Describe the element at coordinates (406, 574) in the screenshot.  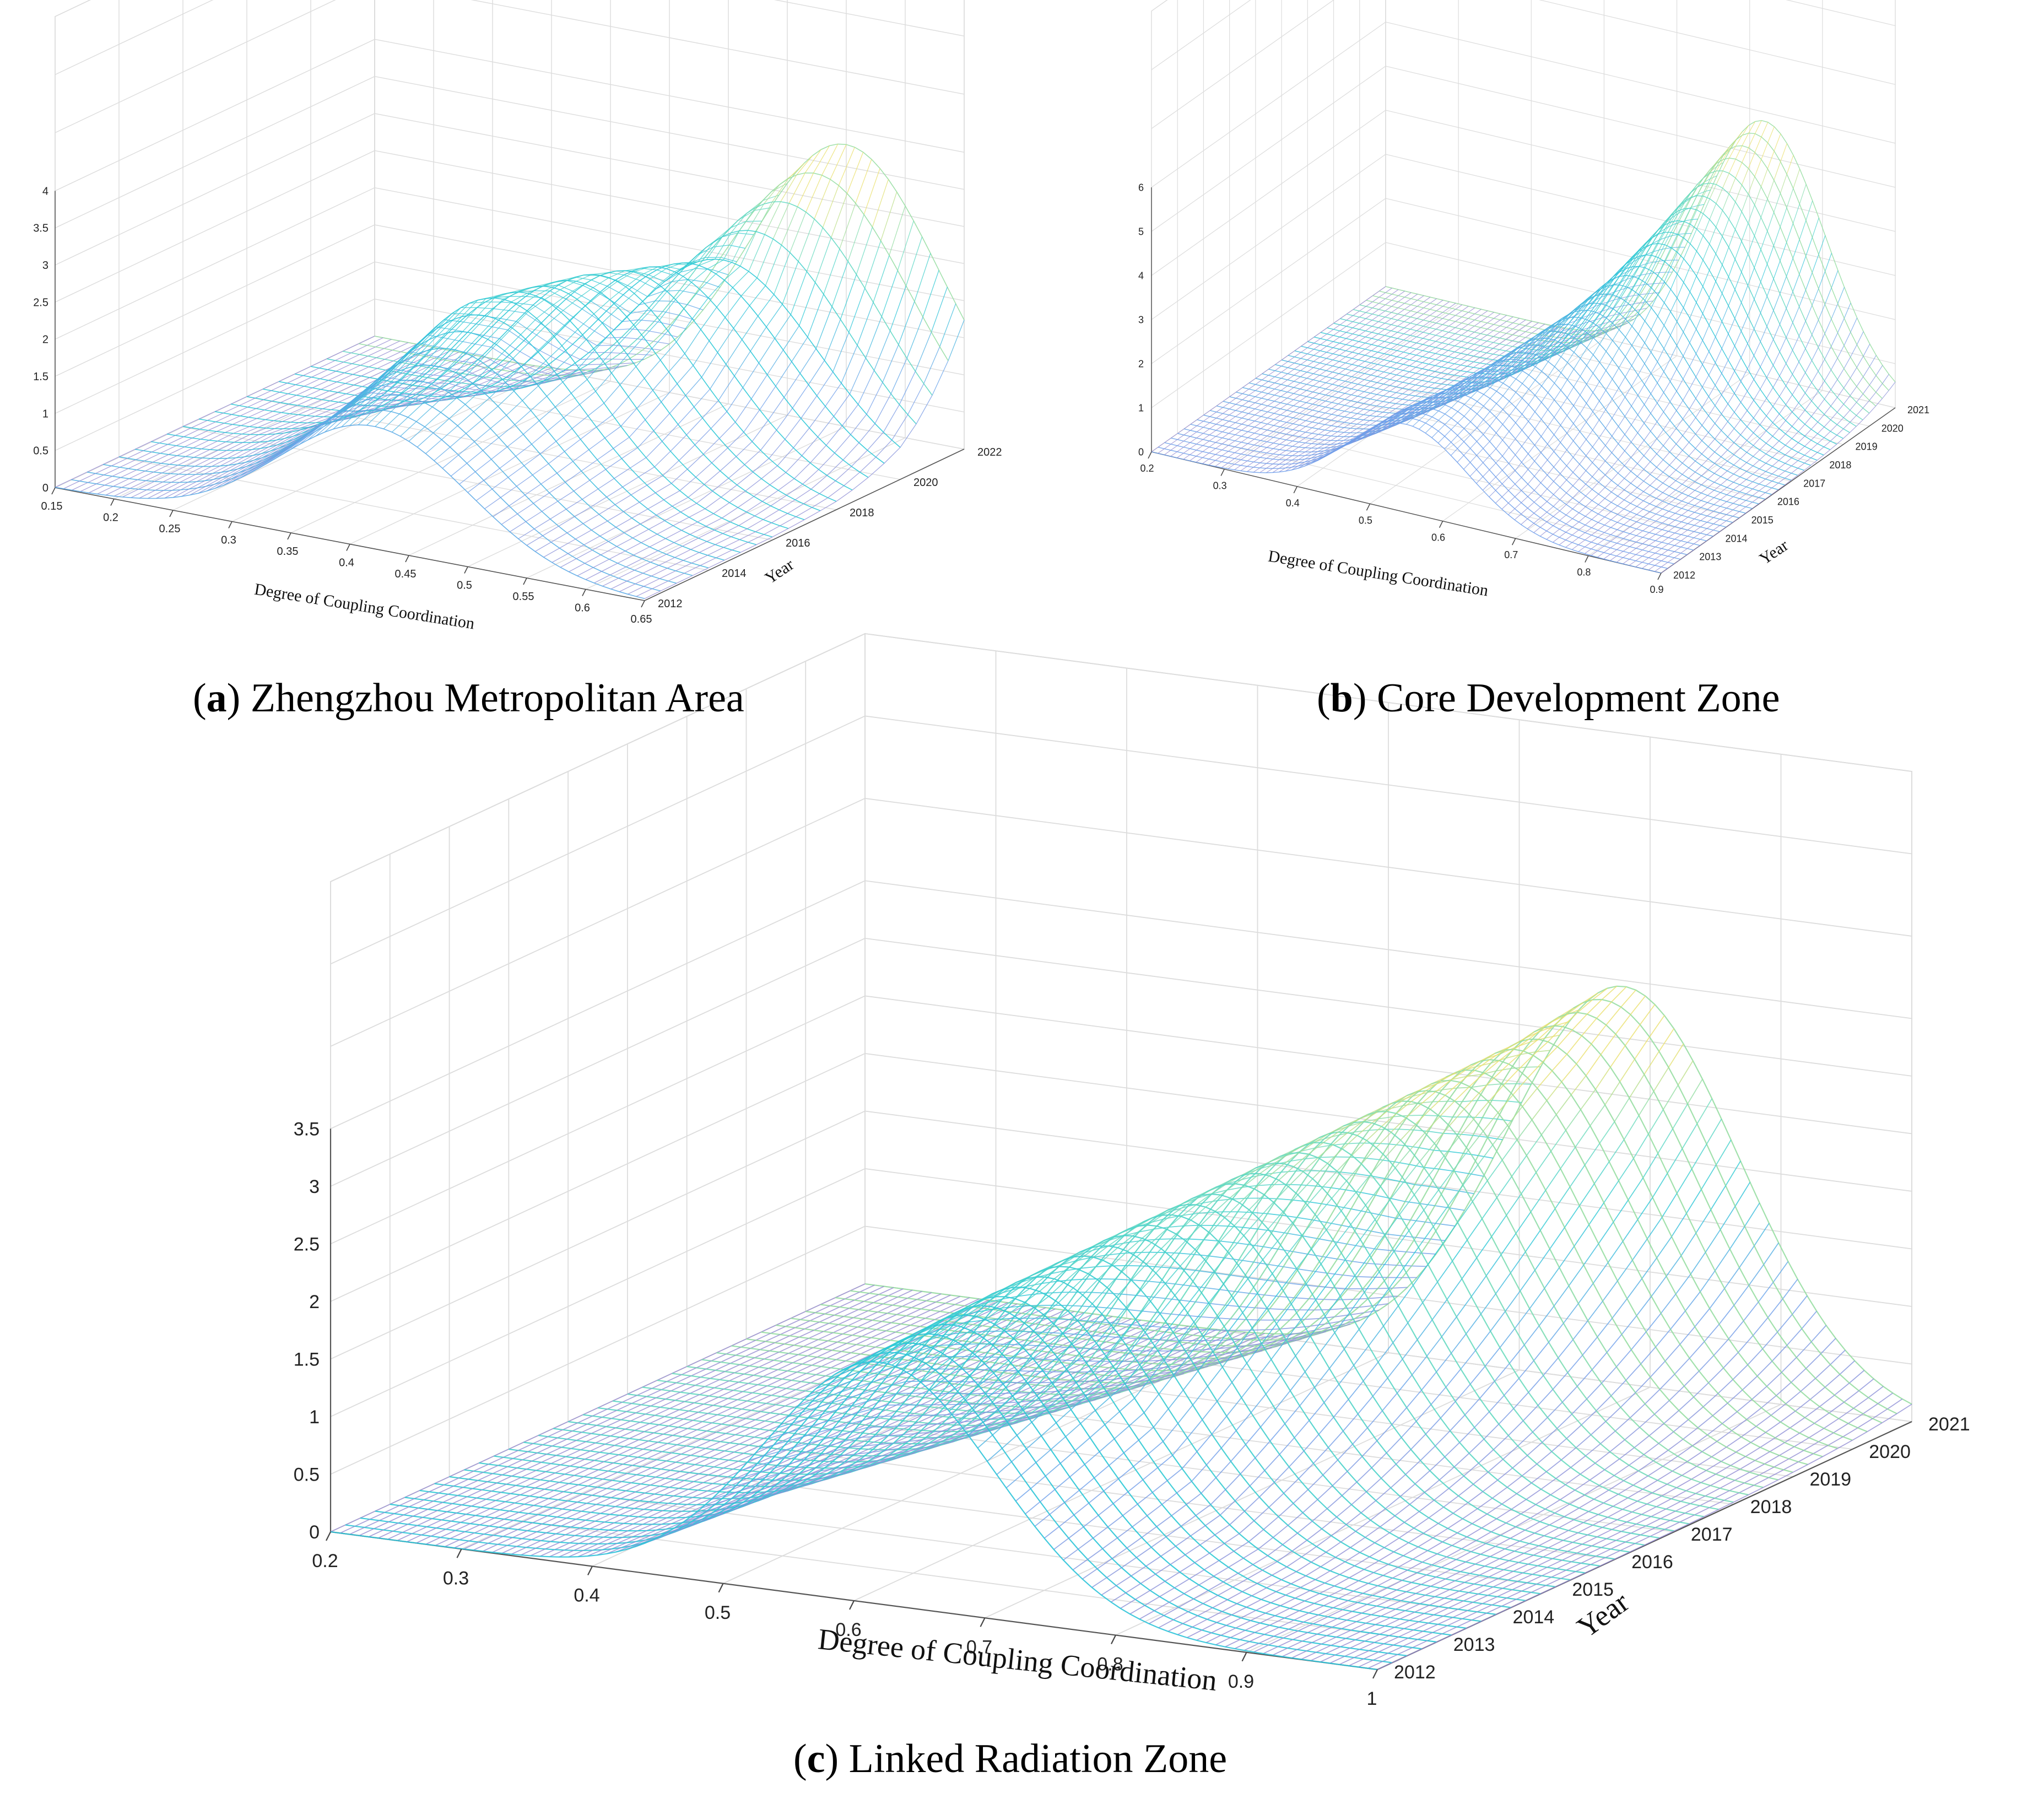
I see `a-x-tick: 0.45` at that location.